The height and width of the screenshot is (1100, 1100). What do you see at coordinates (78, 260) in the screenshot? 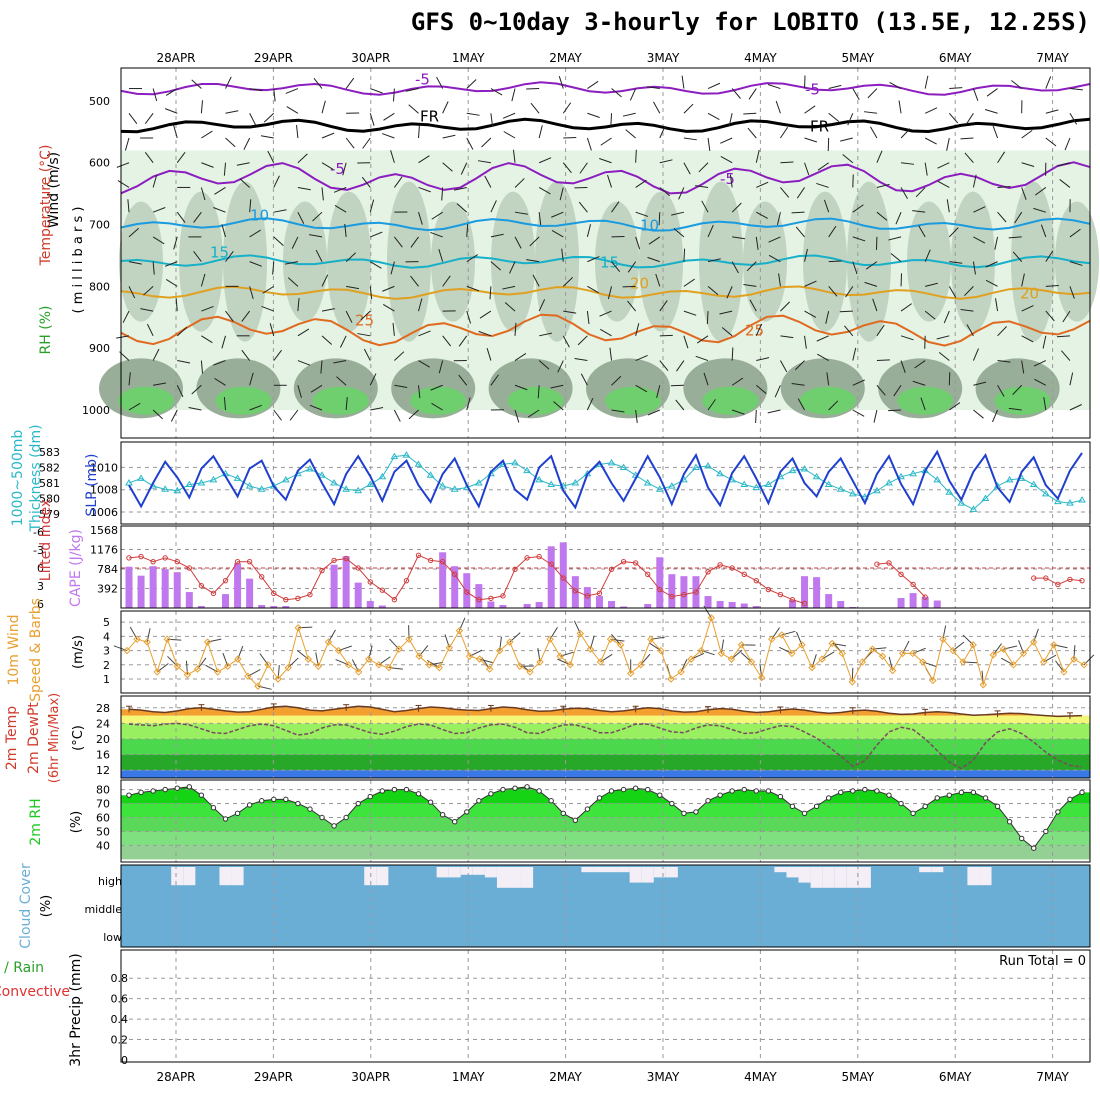
I see `panel-ylabel-units: ( m i l l i b a r s )` at bounding box center [78, 260].